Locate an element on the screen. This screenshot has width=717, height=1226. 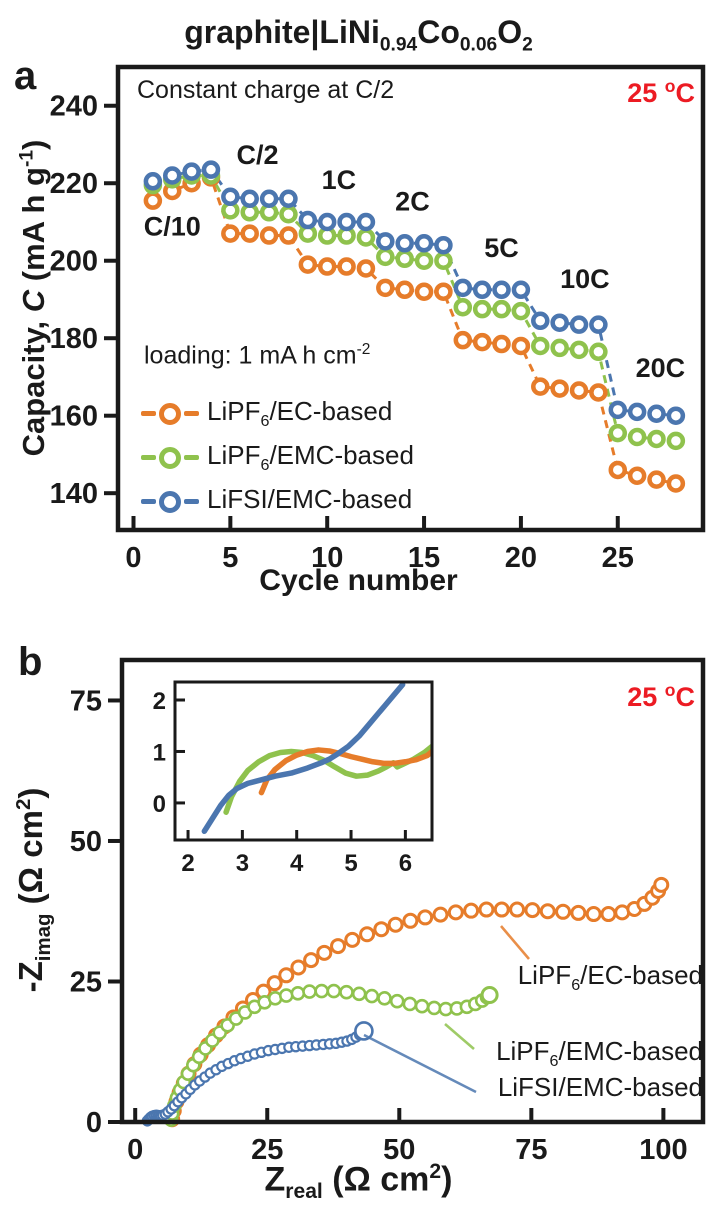
figure-title: graphite|LiNi0.94Co0.06O2 is located at coordinates (358, 35).